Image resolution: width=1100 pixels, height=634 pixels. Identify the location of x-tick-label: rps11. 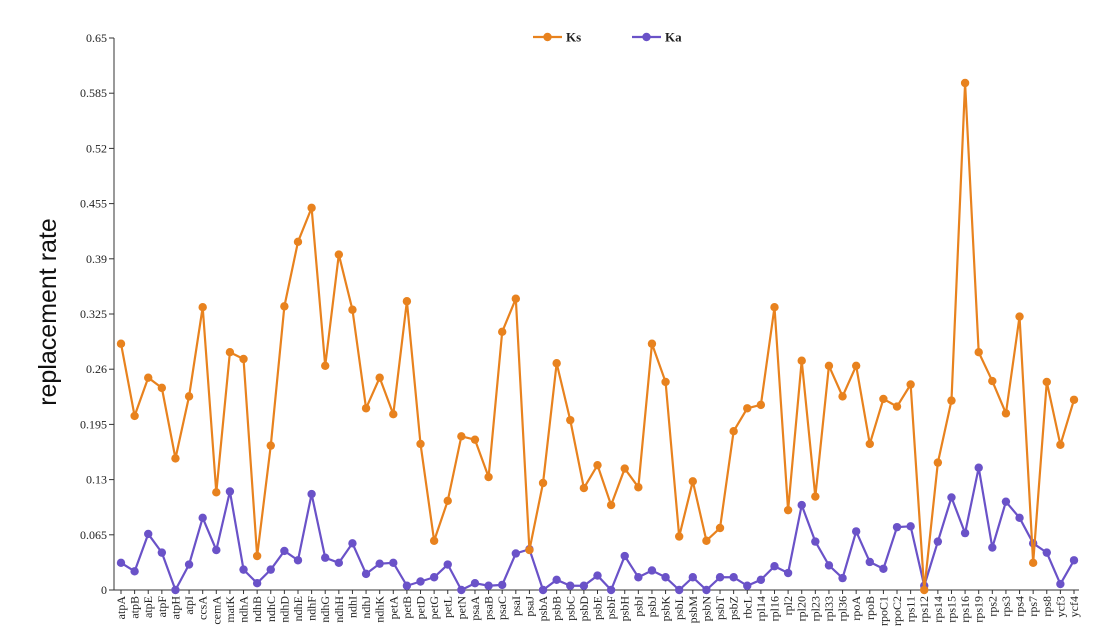
(911, 609).